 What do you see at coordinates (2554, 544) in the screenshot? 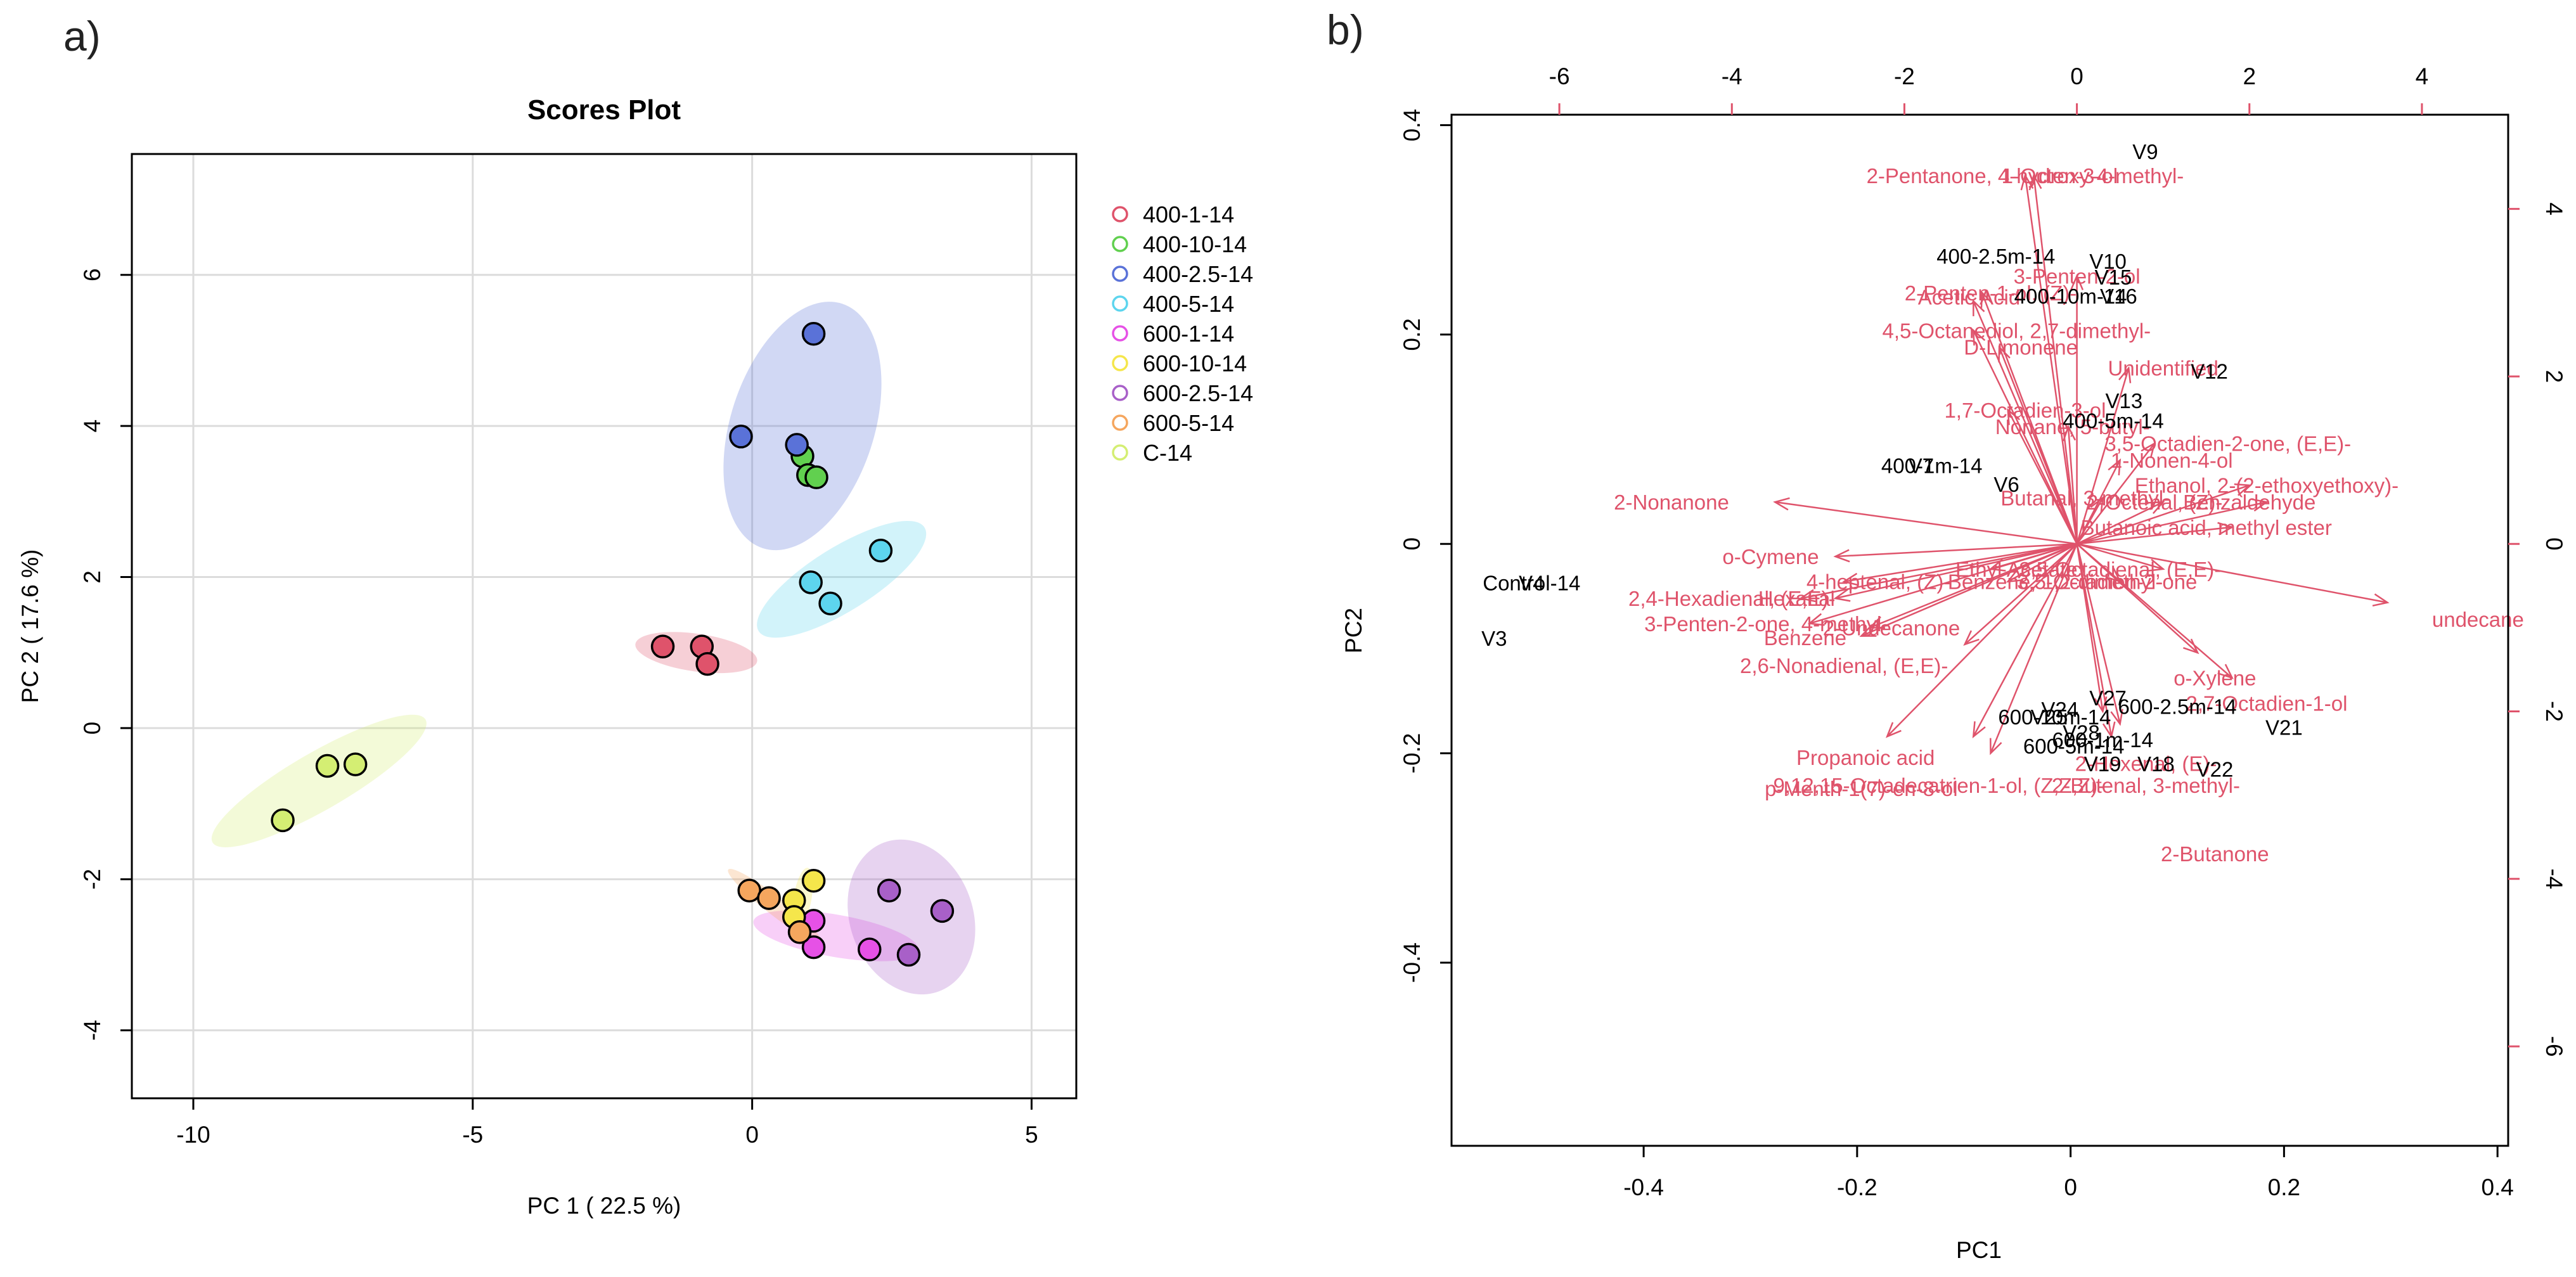
I see `biplot-right-tick-label: 0` at bounding box center [2554, 544].